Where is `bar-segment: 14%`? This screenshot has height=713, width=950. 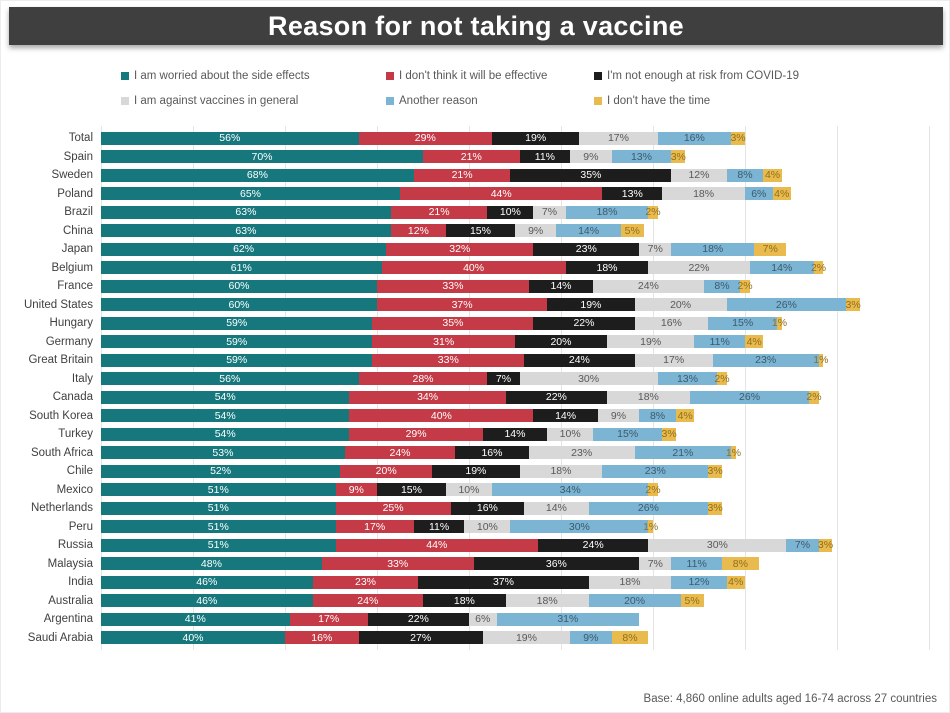 bar-segment: 14% is located at coordinates (515, 434).